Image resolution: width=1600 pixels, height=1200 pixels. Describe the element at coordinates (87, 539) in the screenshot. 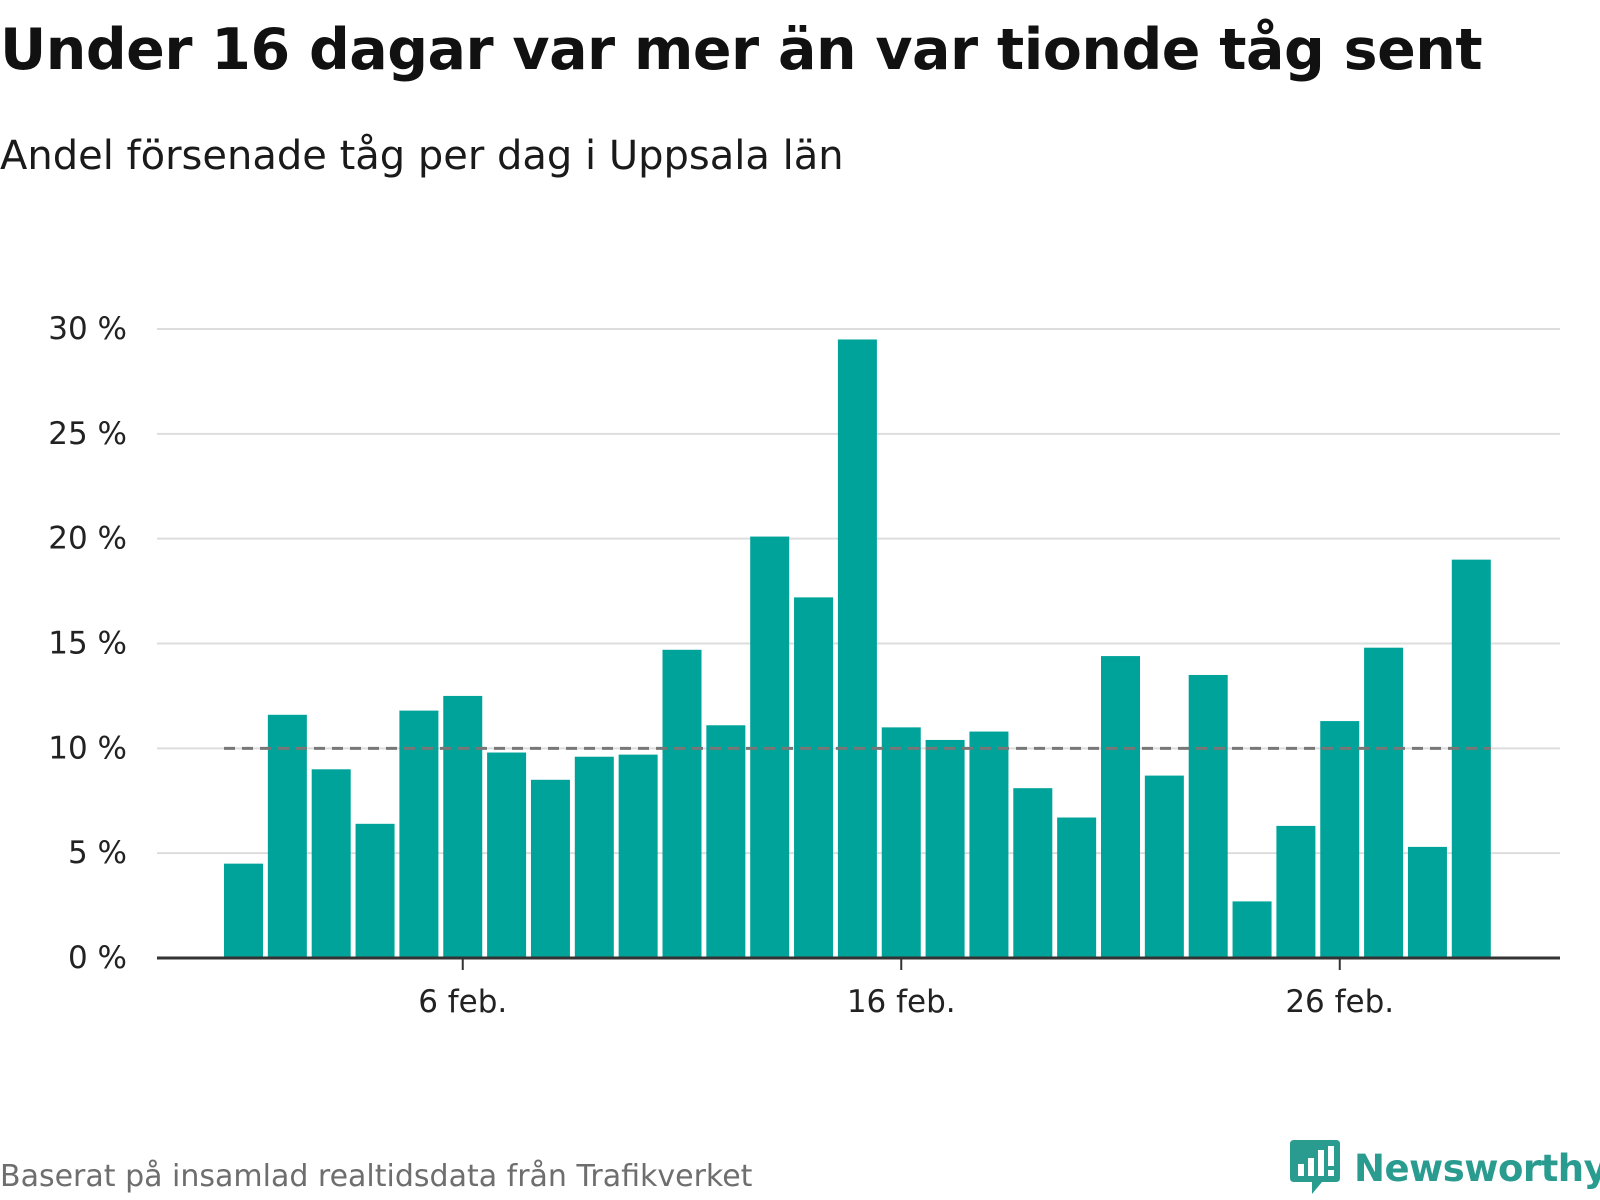

I see `y-tick-label: 20 %` at that location.